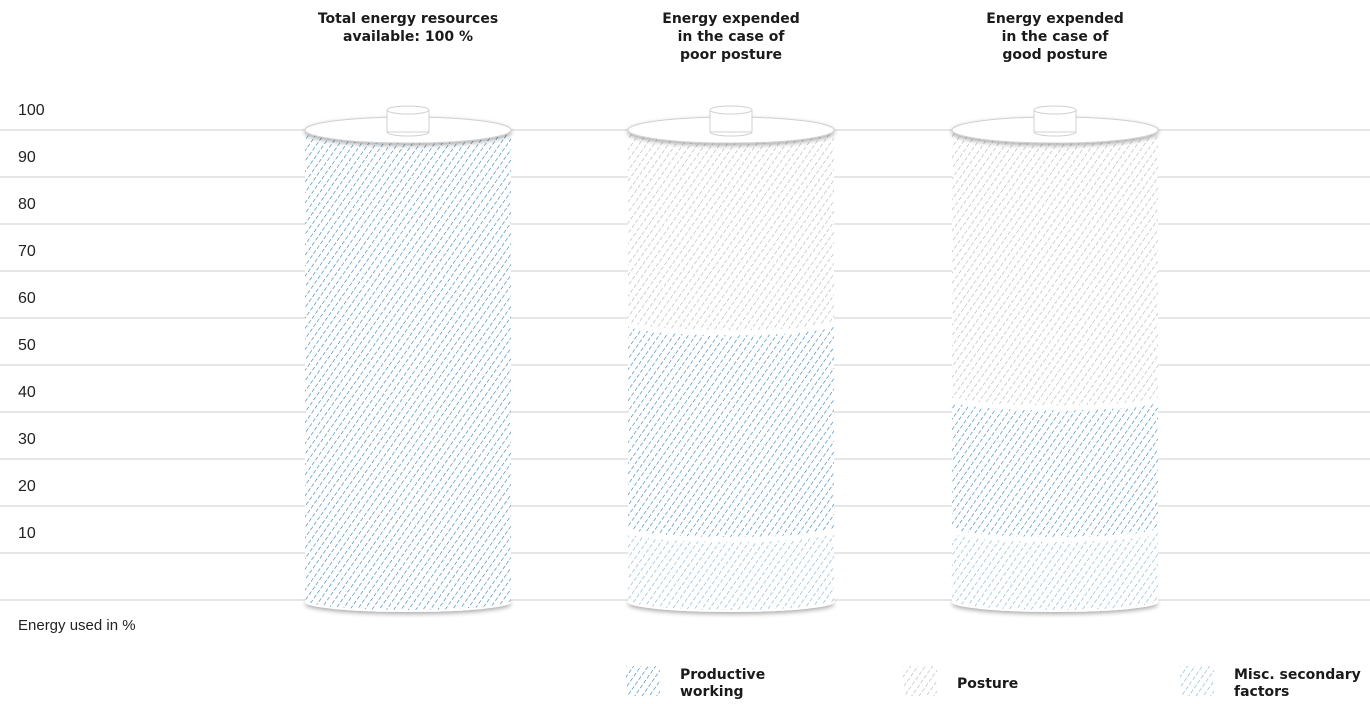 This screenshot has height=704, width=1370. I want to click on y-tick-label-60: 60, so click(27, 298).